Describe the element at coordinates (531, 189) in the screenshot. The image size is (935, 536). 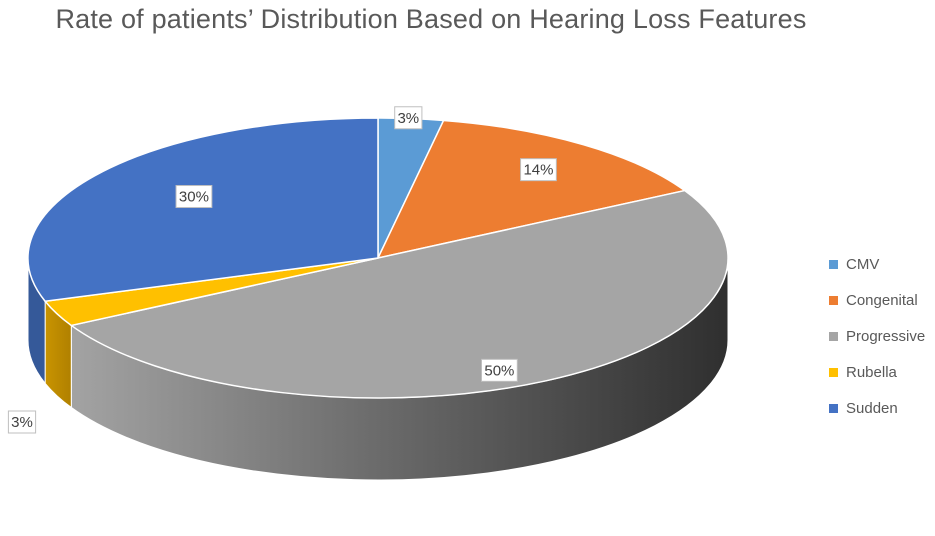
I see `slice-congenital` at that location.